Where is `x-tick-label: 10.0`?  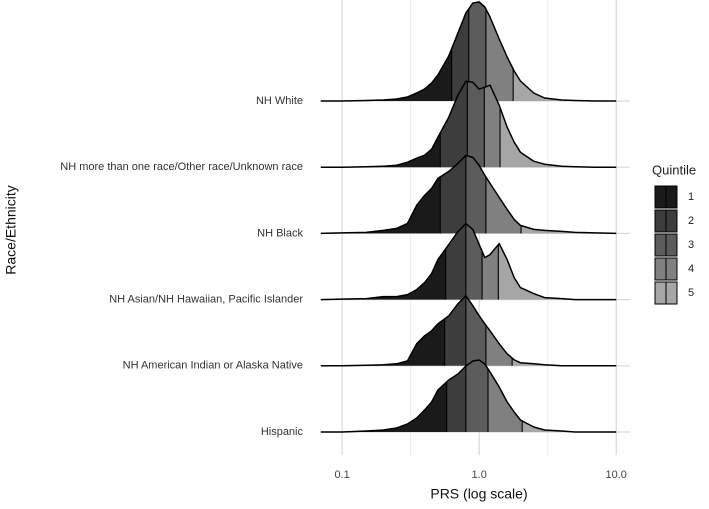
x-tick-label: 10.0 is located at coordinates (616, 475).